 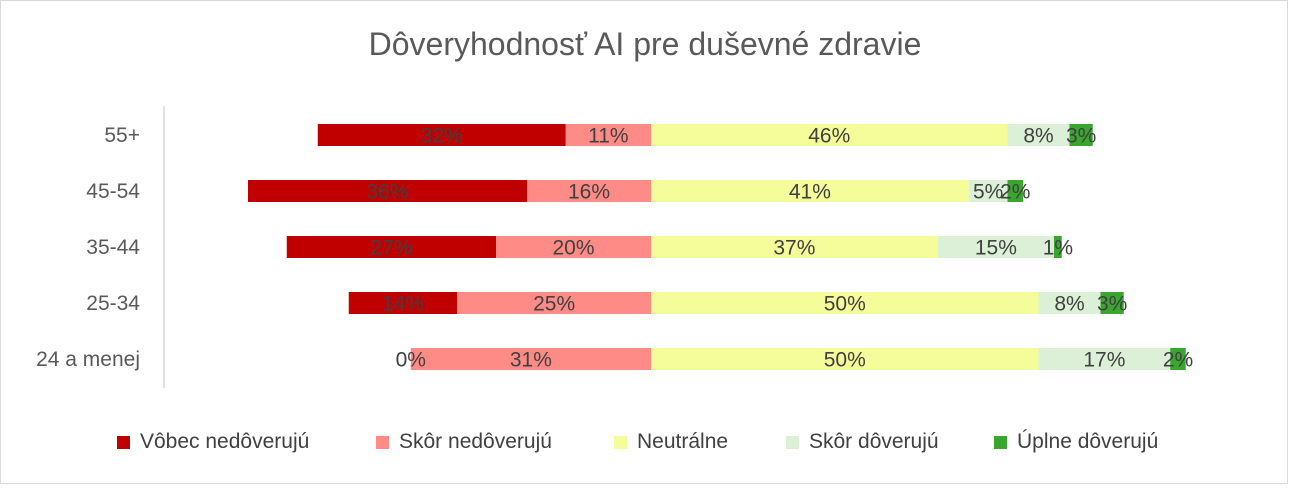 What do you see at coordinates (225, 441) in the screenshot?
I see `legend-label: Vôbec nedôverujú` at bounding box center [225, 441].